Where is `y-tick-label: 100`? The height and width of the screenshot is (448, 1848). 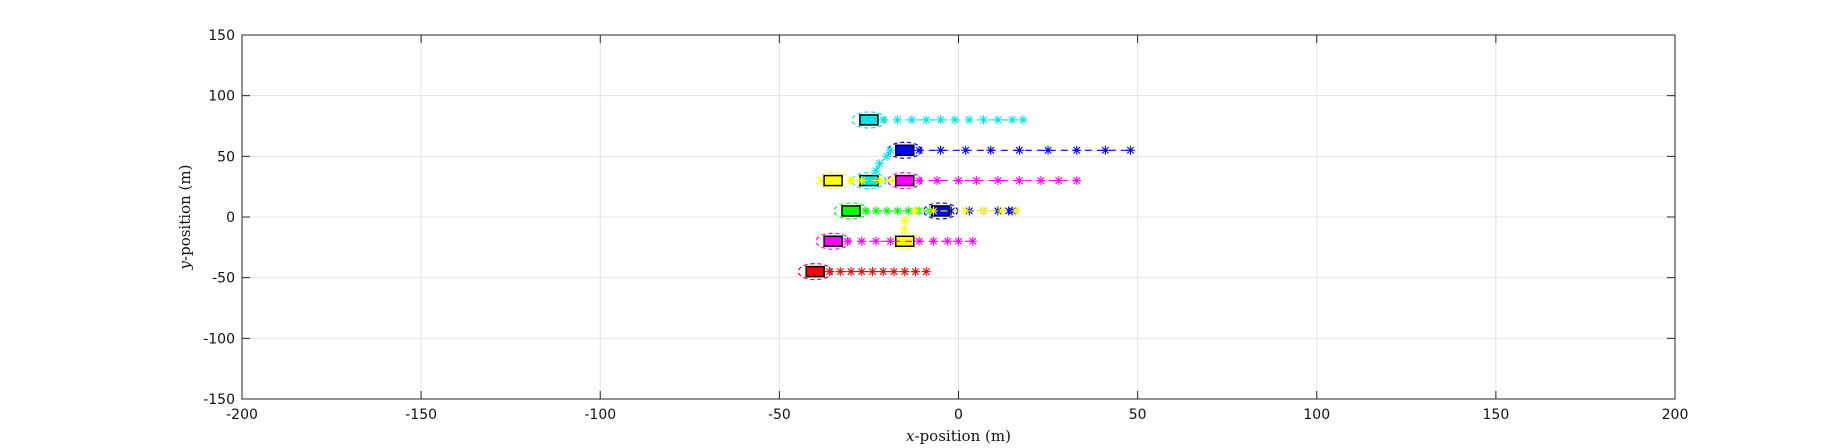
y-tick-label: 100 is located at coordinates (221, 97).